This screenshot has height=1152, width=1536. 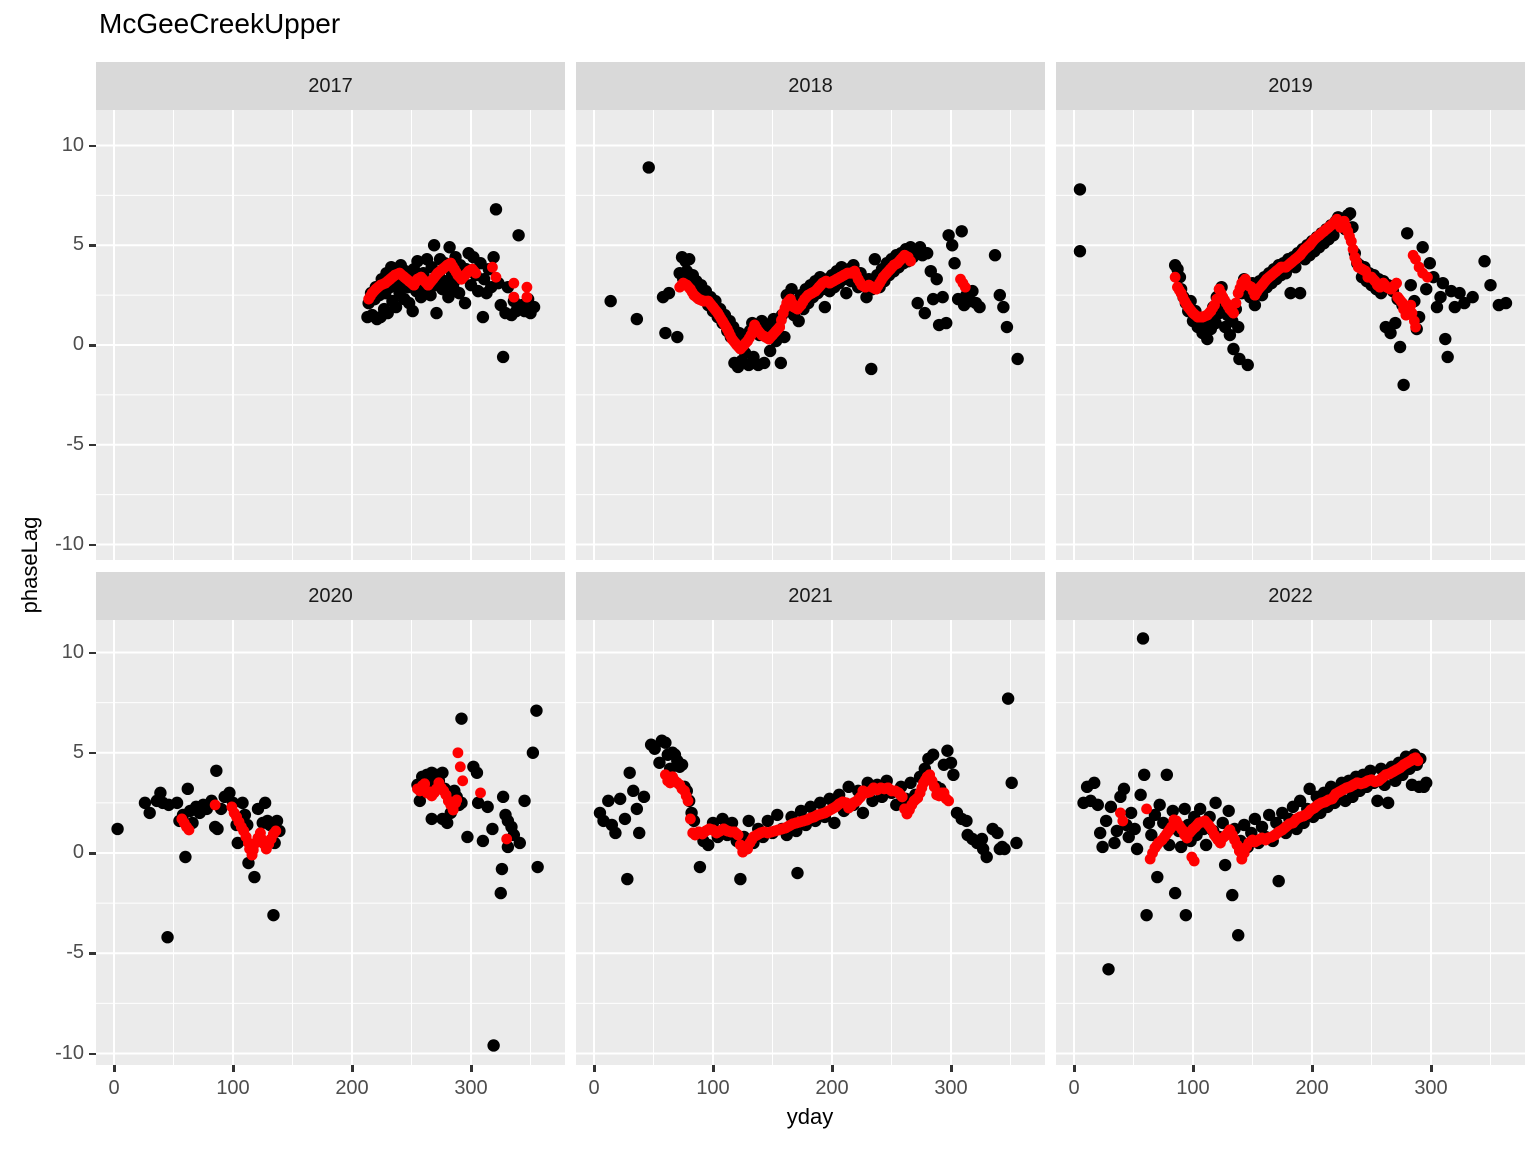 I want to click on facet-strip-2021: 2021, so click(x=810, y=596).